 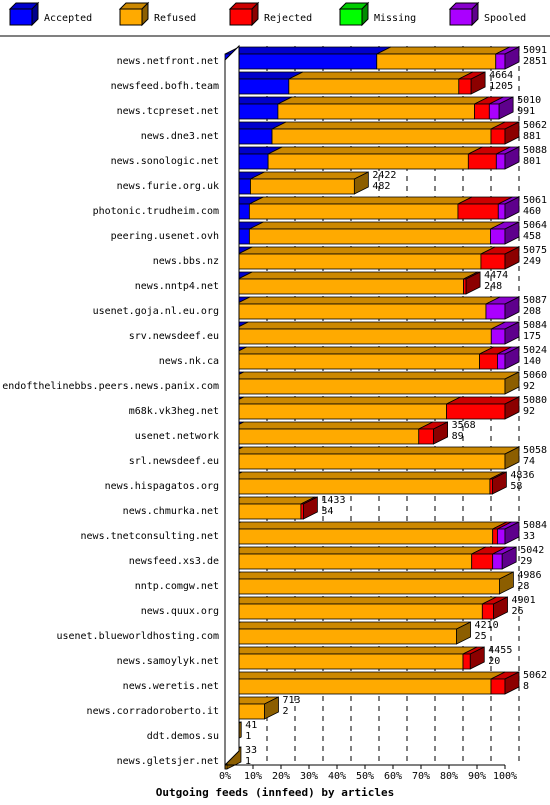 I want to click on bar-offered-value: 5061, so click(x=535, y=200).